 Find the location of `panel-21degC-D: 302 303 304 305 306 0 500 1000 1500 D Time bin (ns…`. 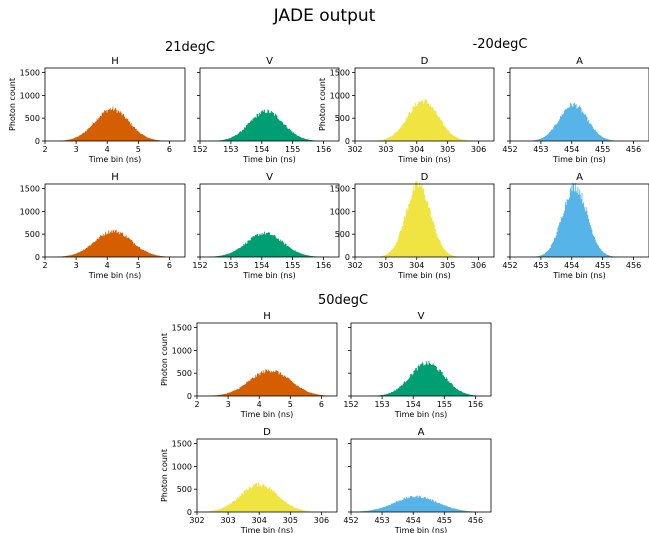

panel-21degC-D: 302 303 304 305 306 0 500 1000 1500 D Time bin (ns… is located at coordinates (406, 110).